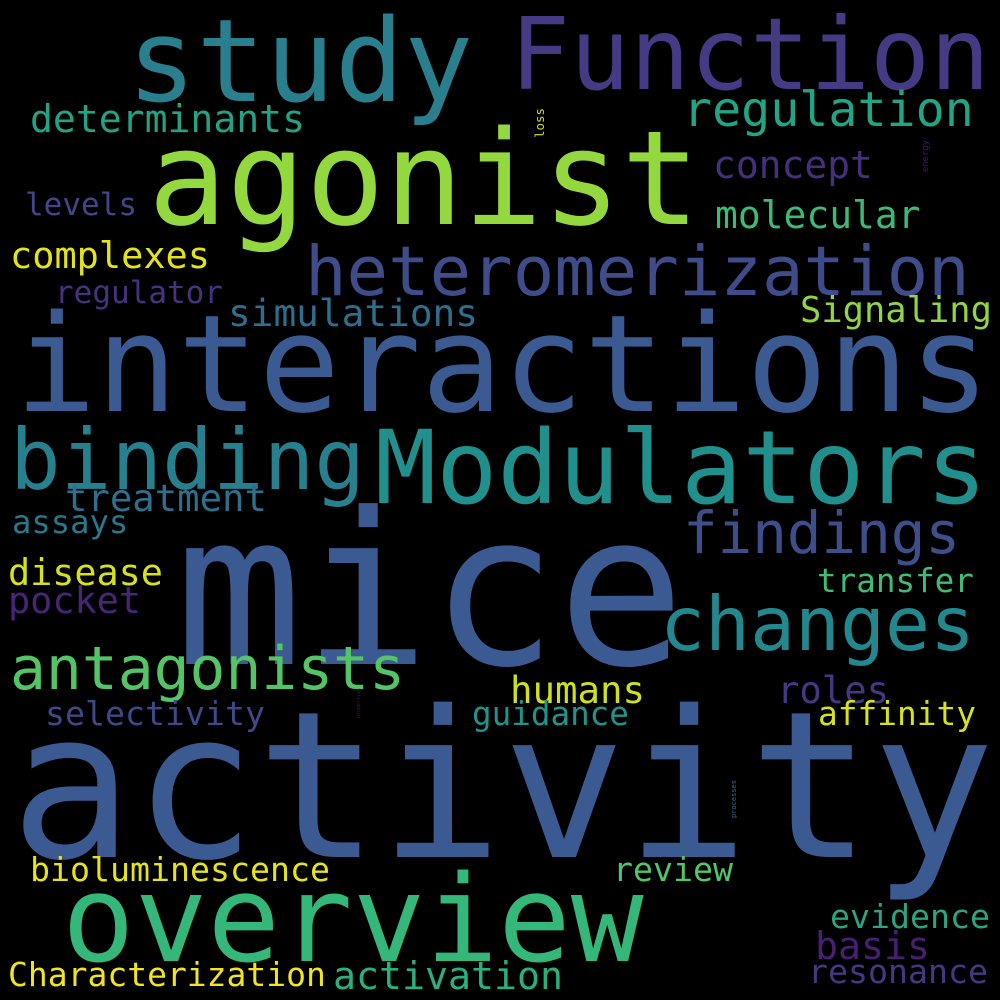  Describe the element at coordinates (353, 920) in the screenshot. I see `word-overview: overview` at that location.